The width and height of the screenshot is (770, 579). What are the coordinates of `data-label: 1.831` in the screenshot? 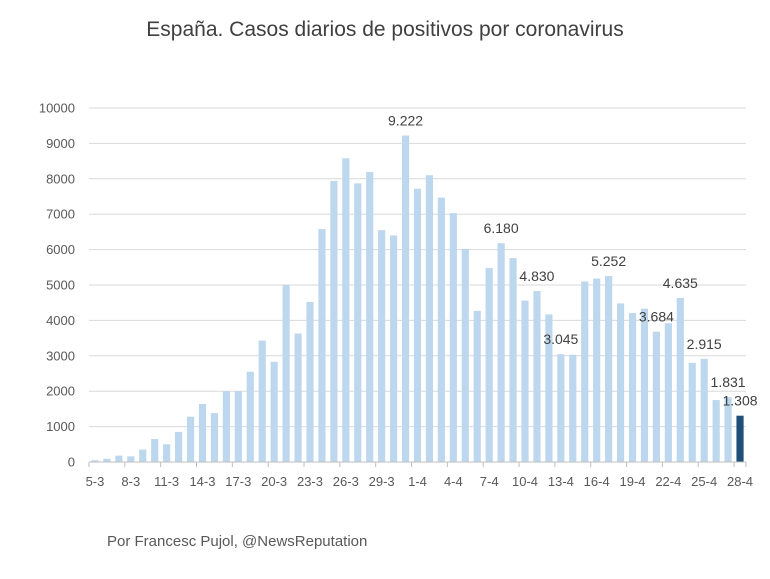 It's located at (728, 382).